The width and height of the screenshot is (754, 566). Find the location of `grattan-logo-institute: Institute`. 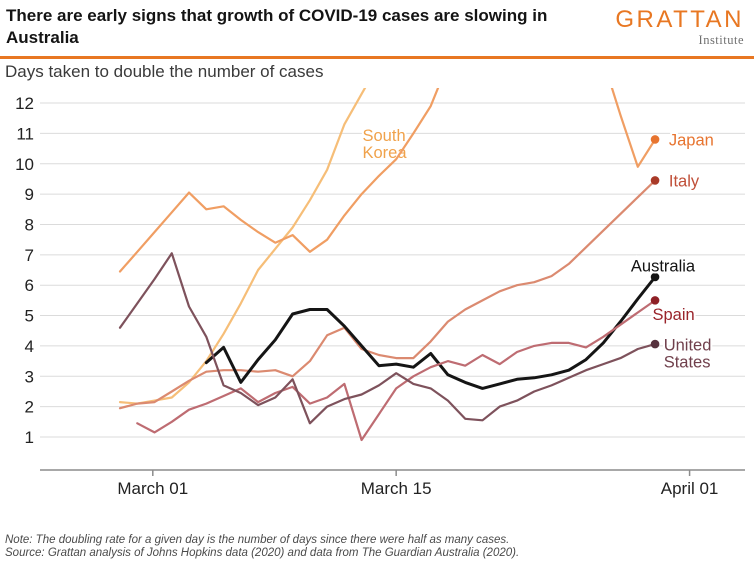

grattan-logo-institute: Institute is located at coordinates (721, 40).